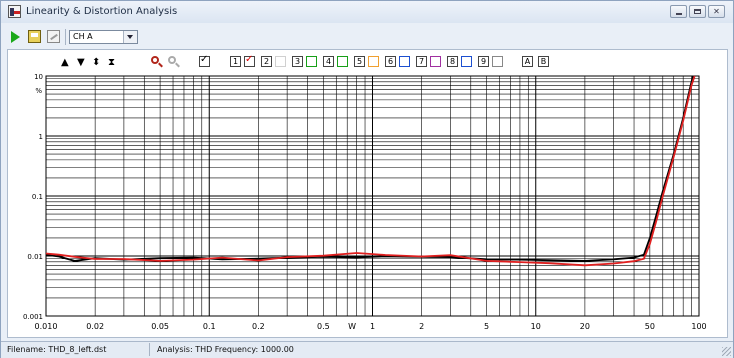  Describe the element at coordinates (372, 326) in the screenshot. I see `x-tick-label: 1` at that location.